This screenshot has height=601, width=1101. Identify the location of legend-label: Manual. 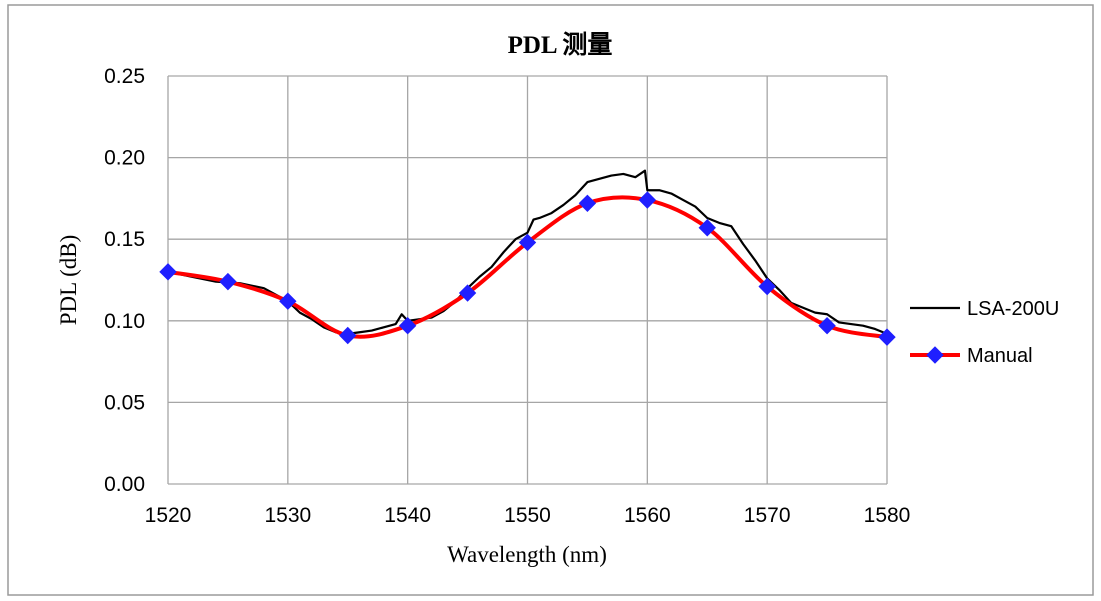
(1000, 356).